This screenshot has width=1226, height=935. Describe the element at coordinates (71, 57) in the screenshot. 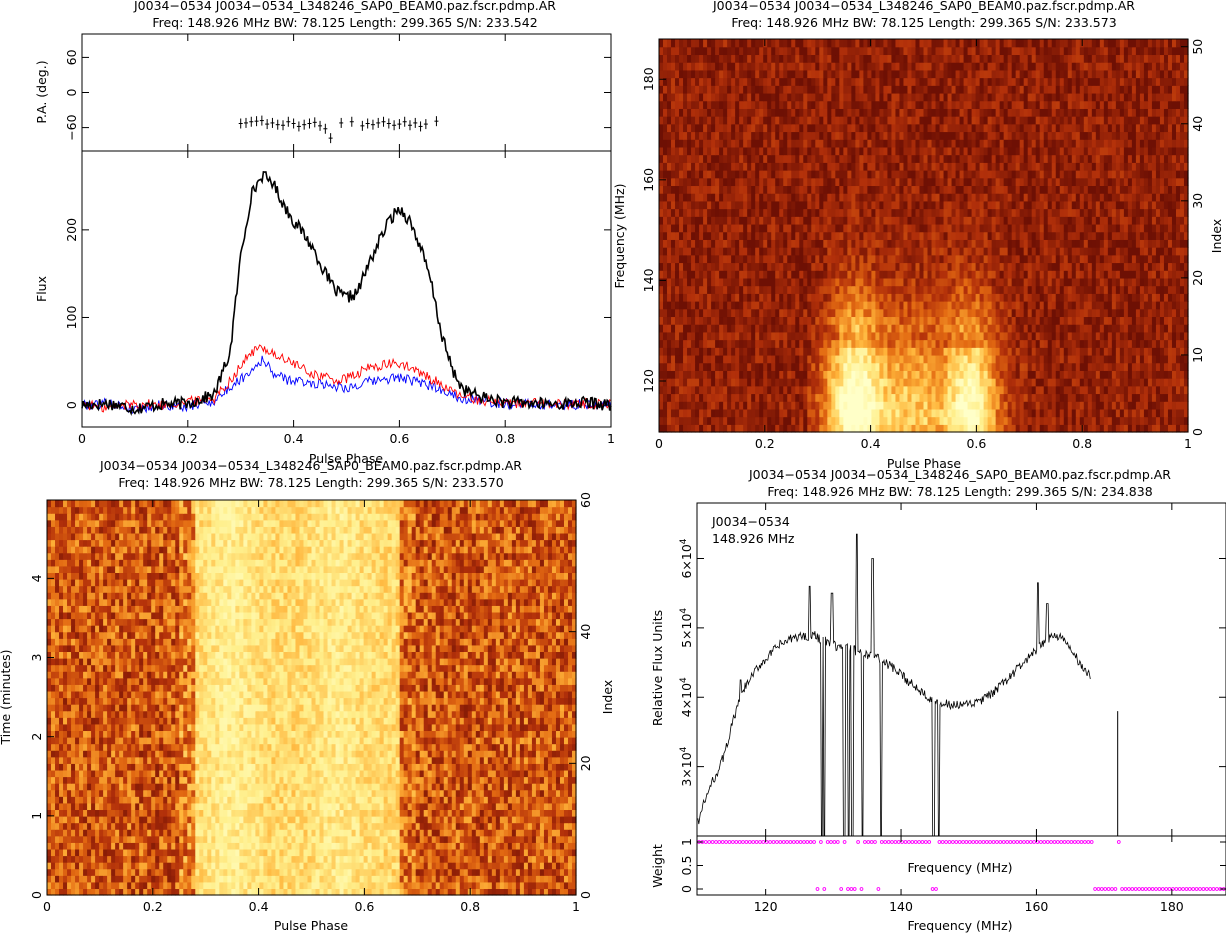

I see `pa-y-tick-label: 60` at that location.